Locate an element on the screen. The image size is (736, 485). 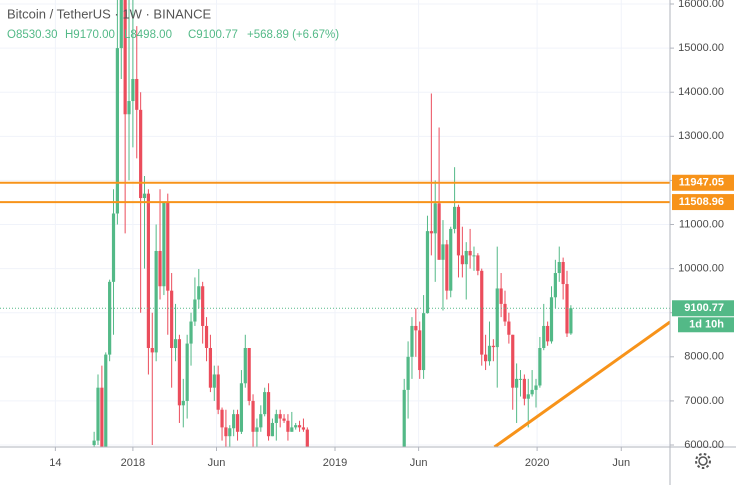
y-tick-label: 13000.00 is located at coordinates (701, 136).